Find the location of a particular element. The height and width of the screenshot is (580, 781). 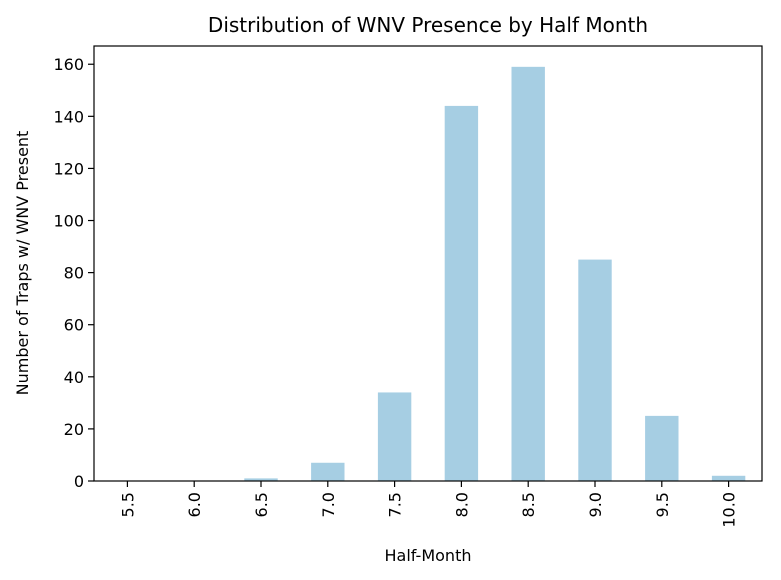

x-tick-label: 9.5 is located at coordinates (662, 504).